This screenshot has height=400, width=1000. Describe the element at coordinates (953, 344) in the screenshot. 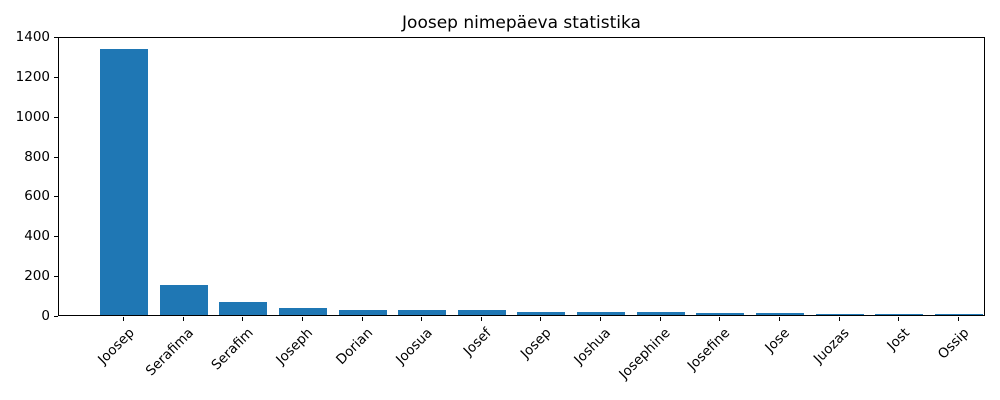

I see `x-axis-tick-label: Ossip` at that location.